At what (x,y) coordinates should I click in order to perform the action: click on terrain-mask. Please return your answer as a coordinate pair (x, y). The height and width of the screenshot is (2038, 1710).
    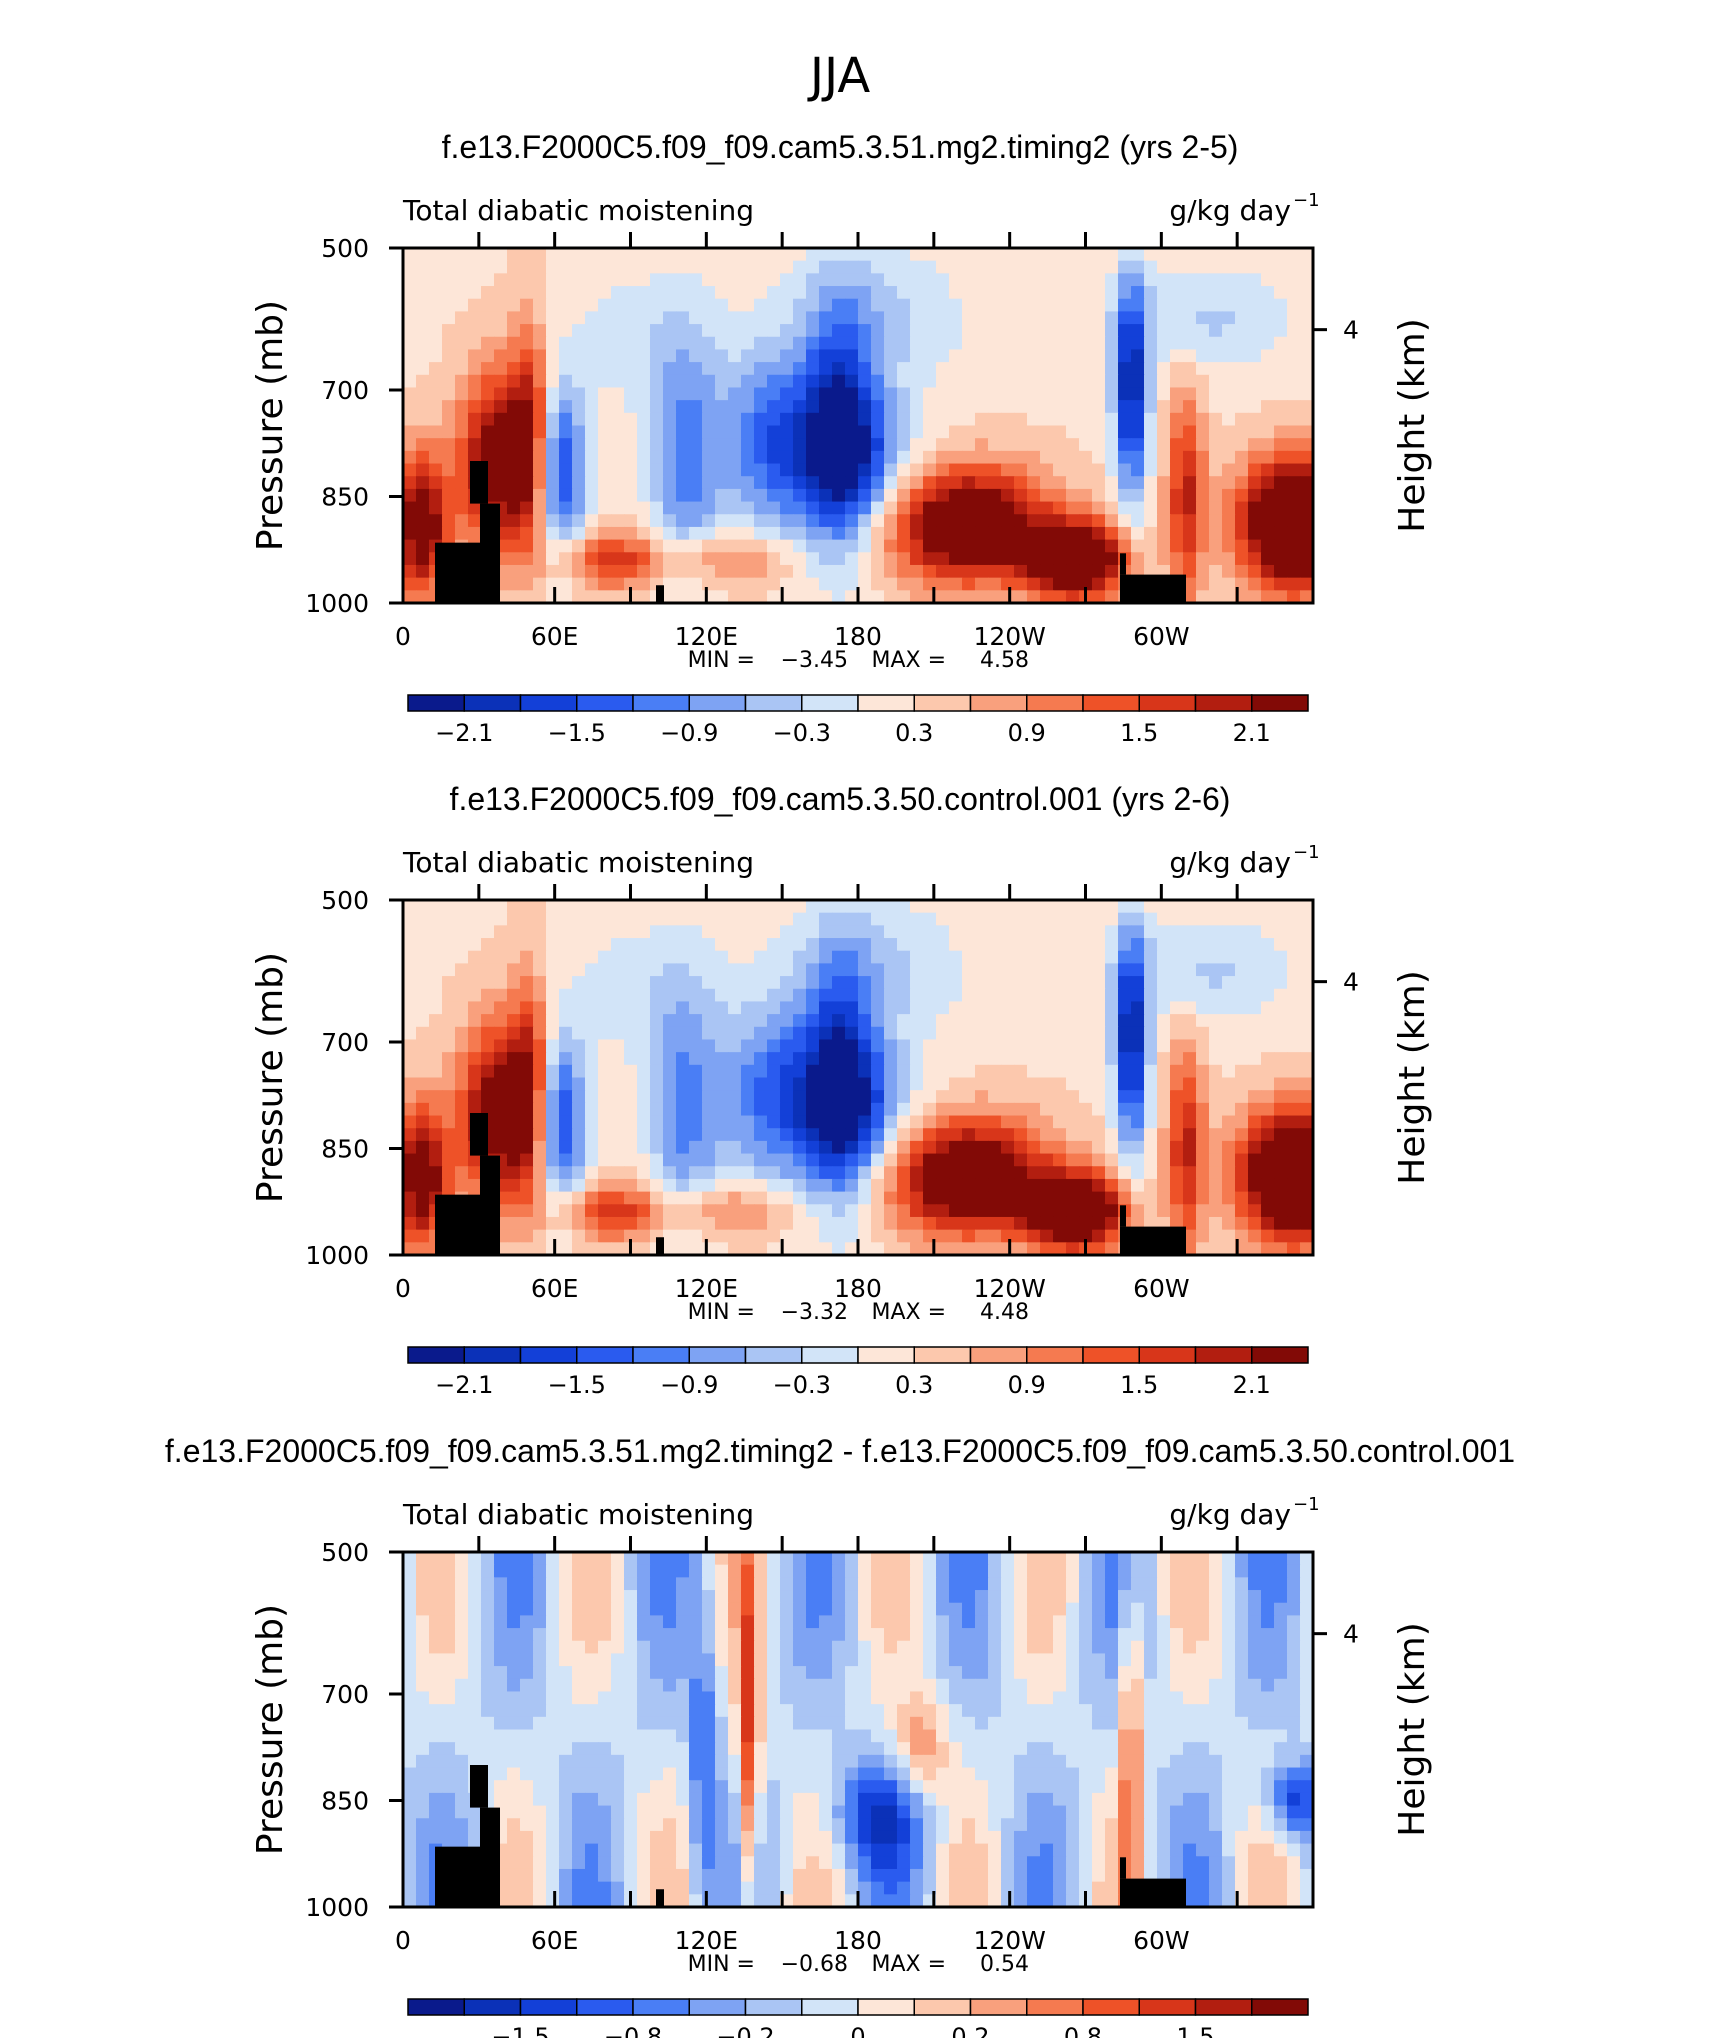
    Looking at the image, I should click on (490, 553).